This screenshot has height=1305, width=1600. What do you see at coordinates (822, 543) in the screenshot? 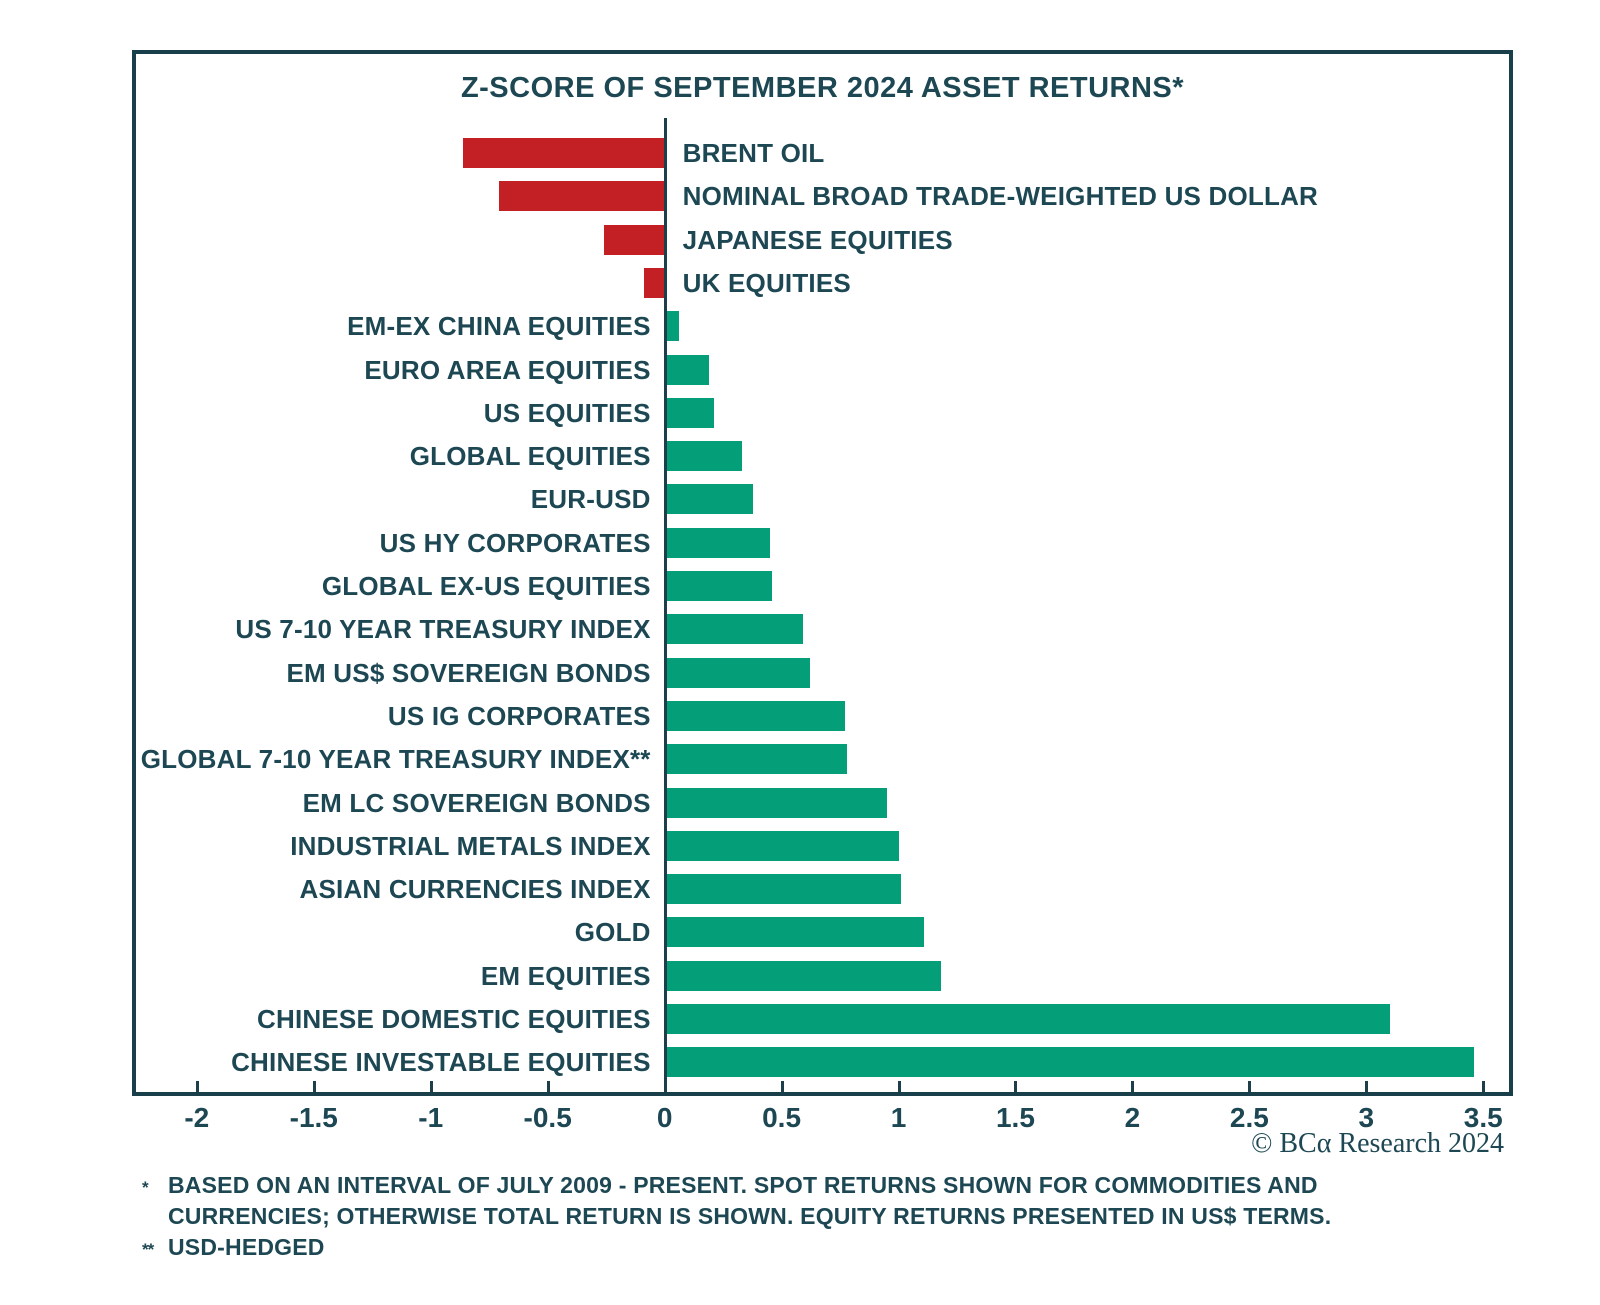
I see `chart-row: US HY CORPORATES` at bounding box center [822, 543].